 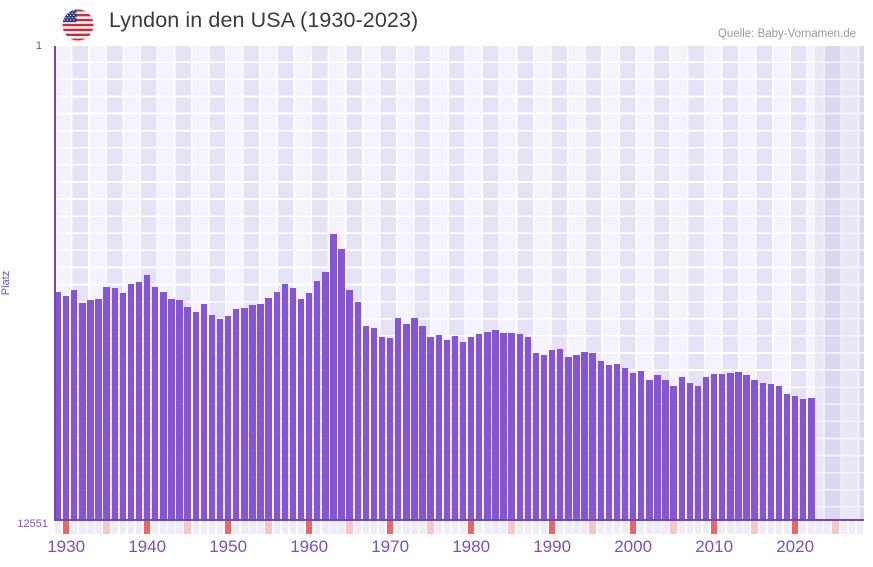 I want to click on bar-1960, so click(x=309, y=406).